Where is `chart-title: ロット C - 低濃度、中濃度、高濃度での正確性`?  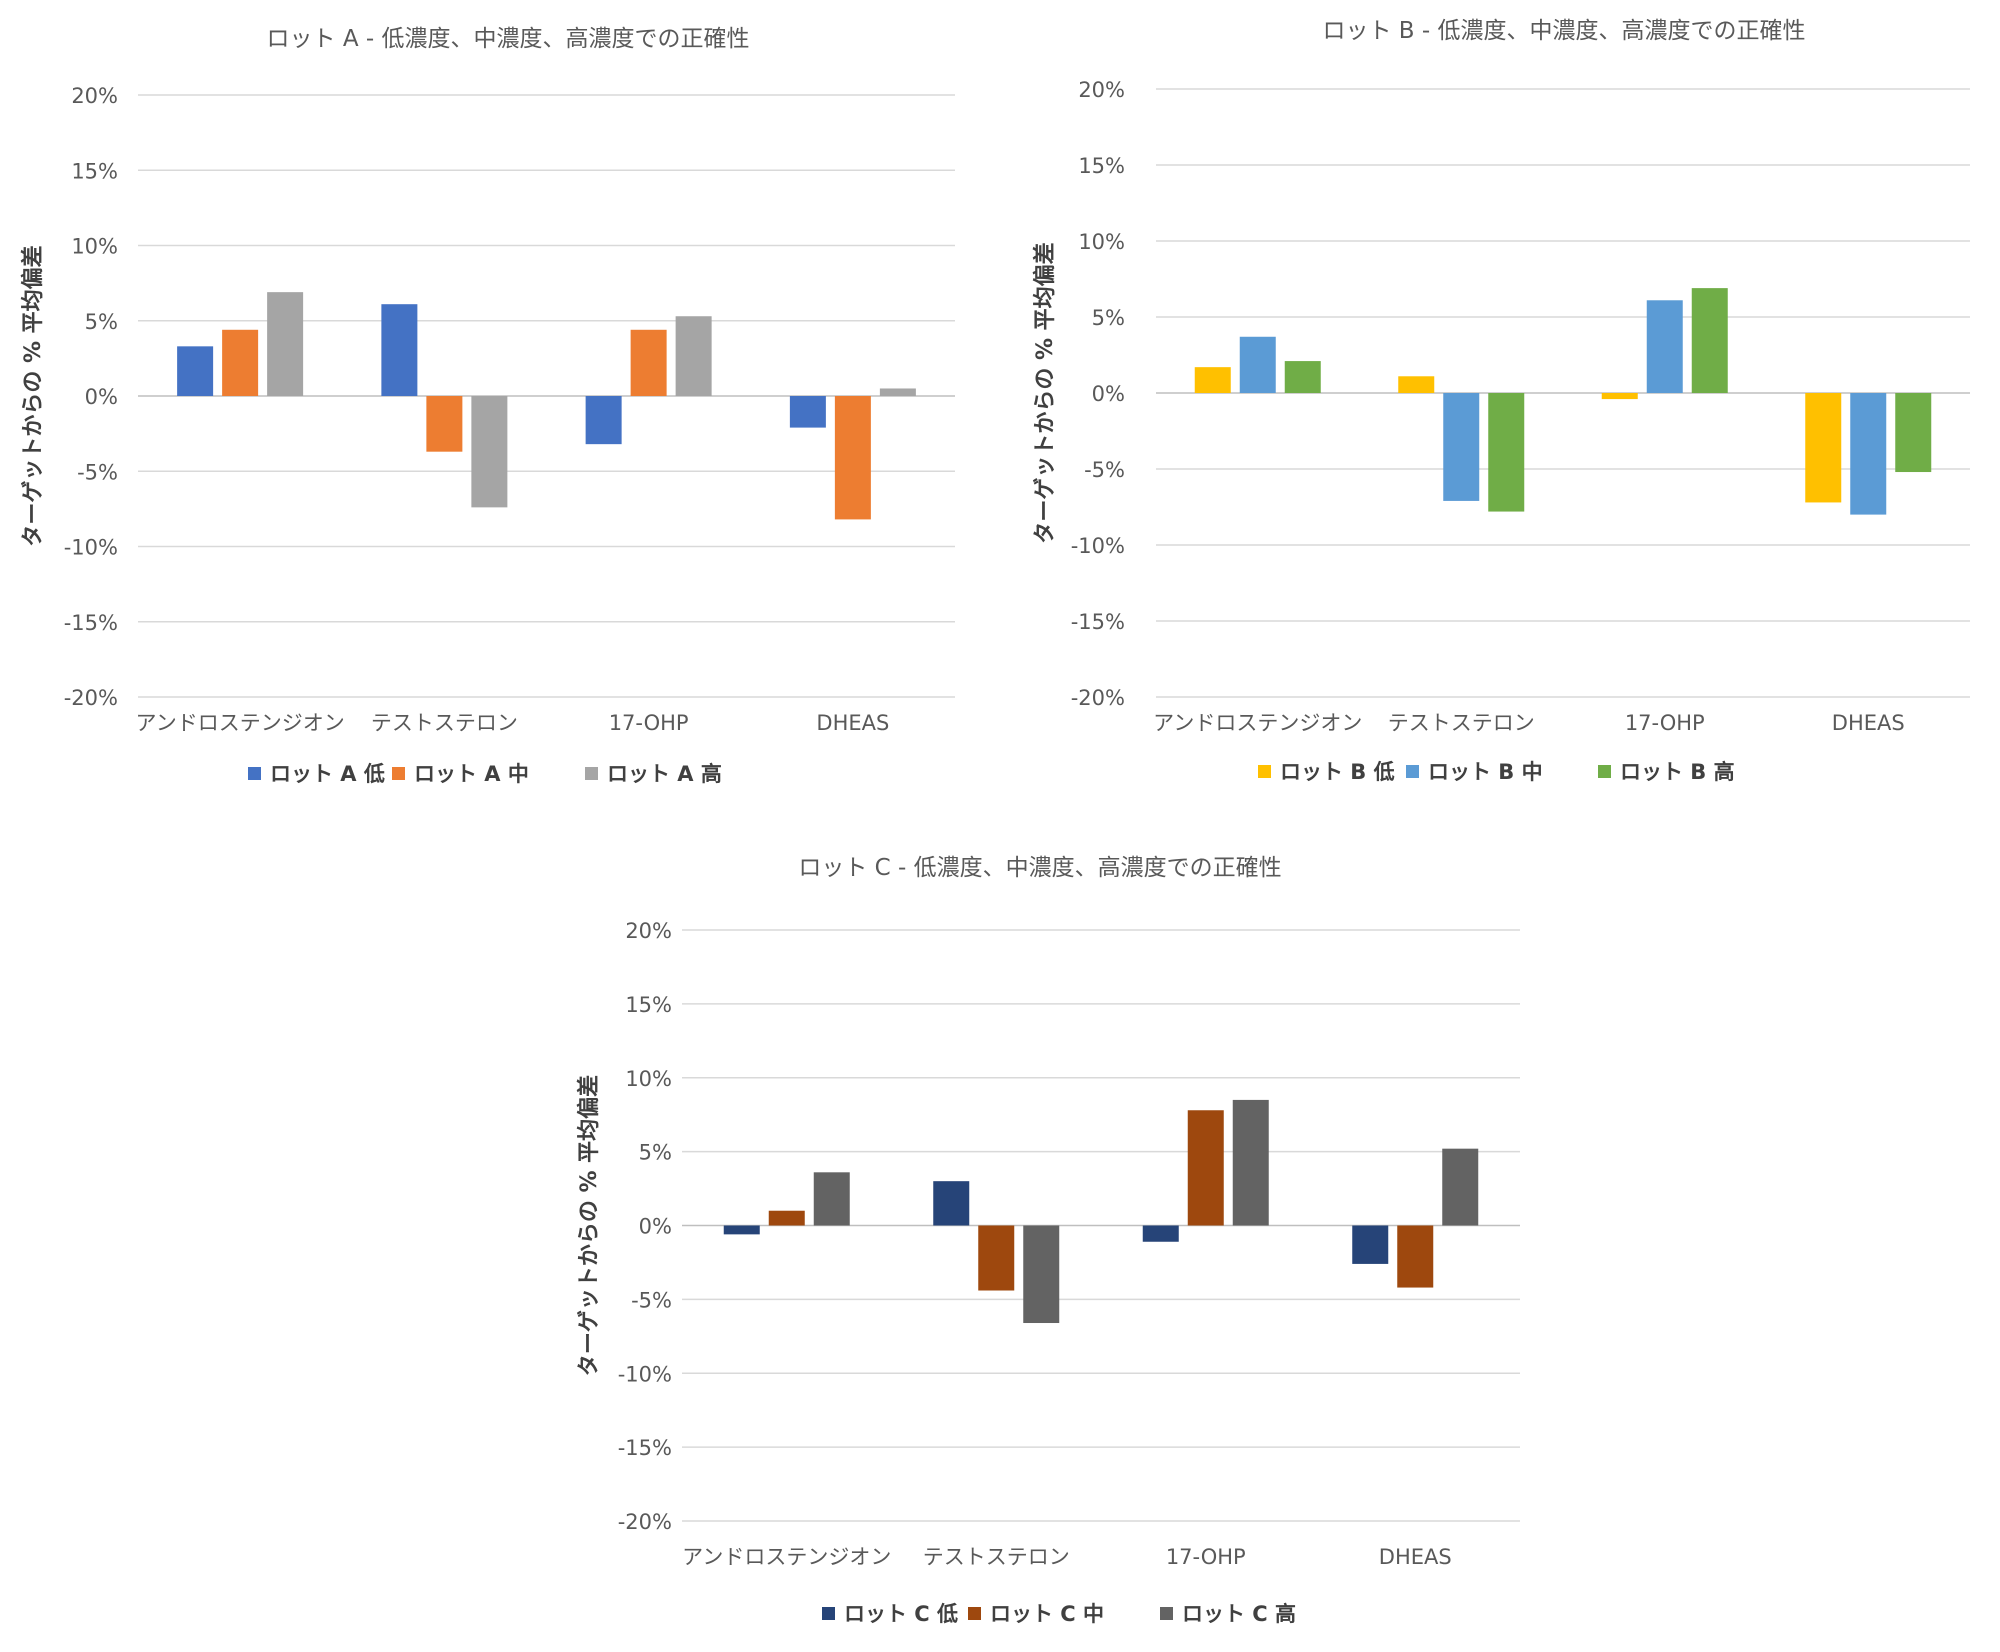
chart-title: ロット C - 低濃度、中濃度、高濃度での正確性 is located at coordinates (1039, 868).